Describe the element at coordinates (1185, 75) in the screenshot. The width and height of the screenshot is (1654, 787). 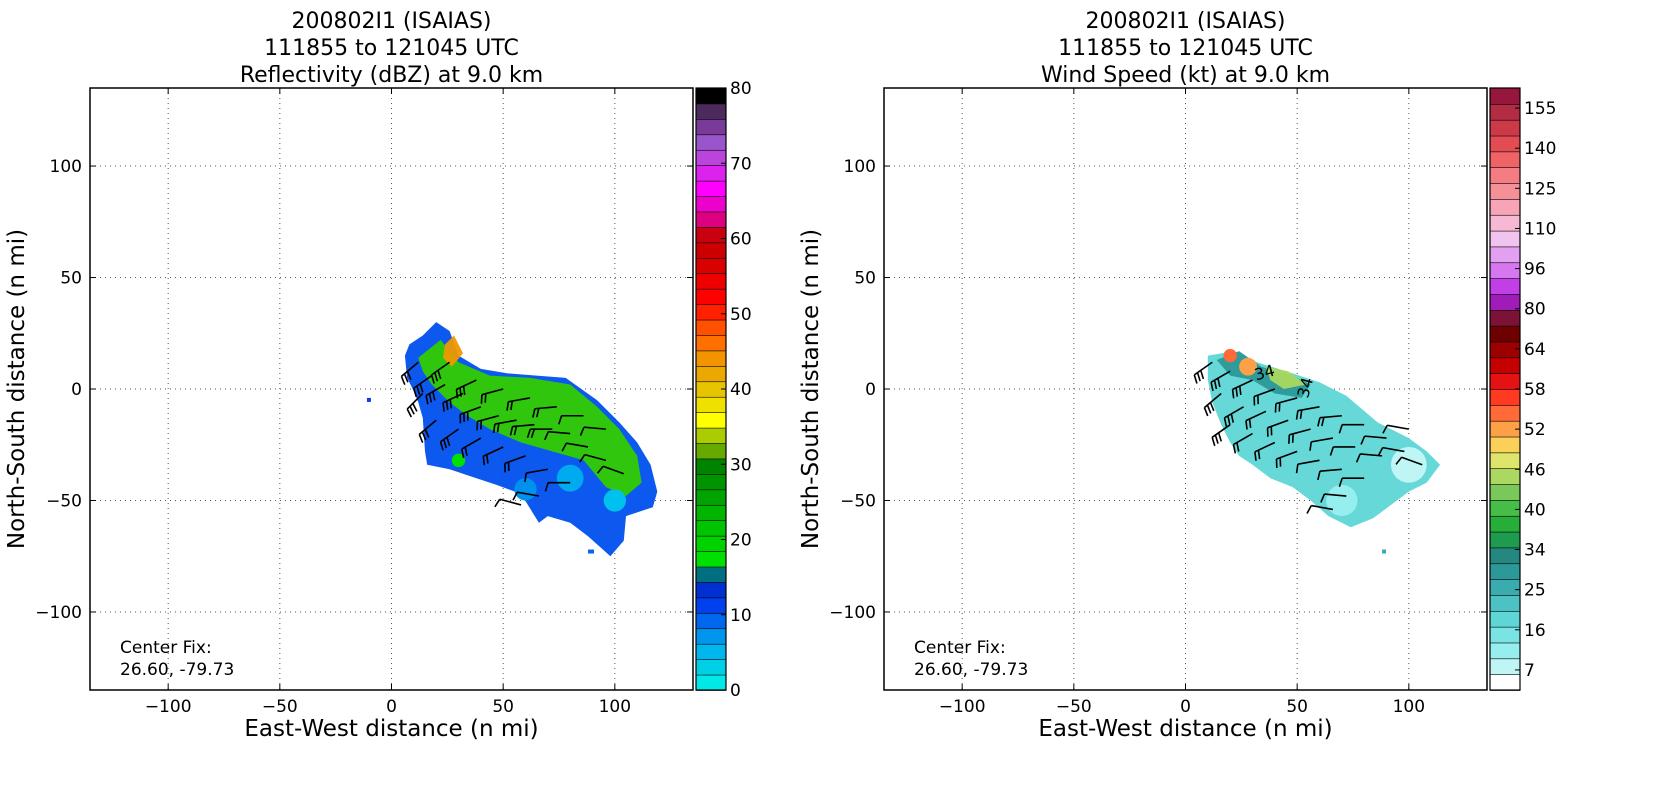
I see `chart-title-line: Wind Speed (kt) at 9.0 km` at that location.